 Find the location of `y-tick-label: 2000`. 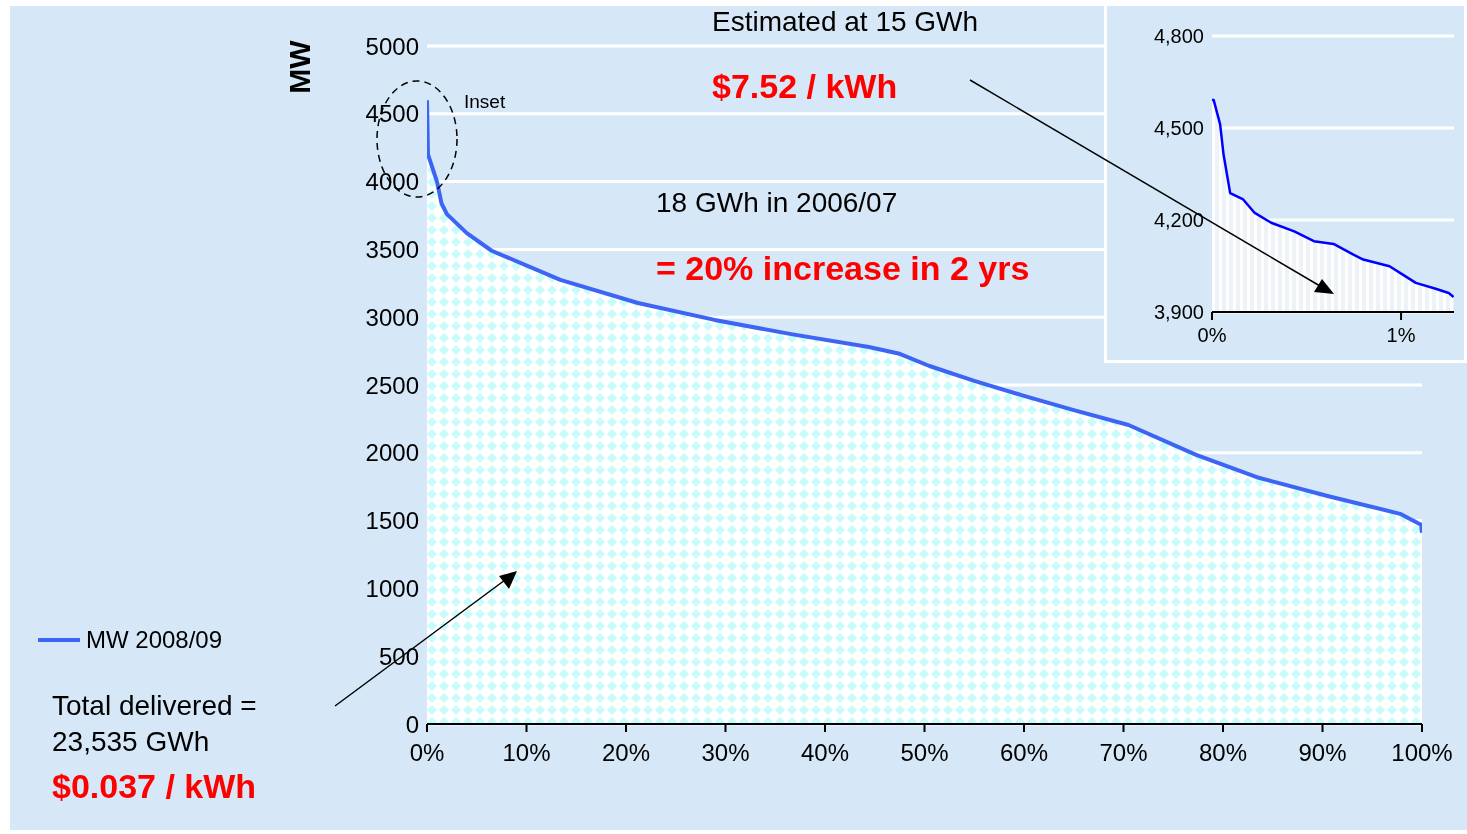

y-tick-label: 2000 is located at coordinates (392, 453).